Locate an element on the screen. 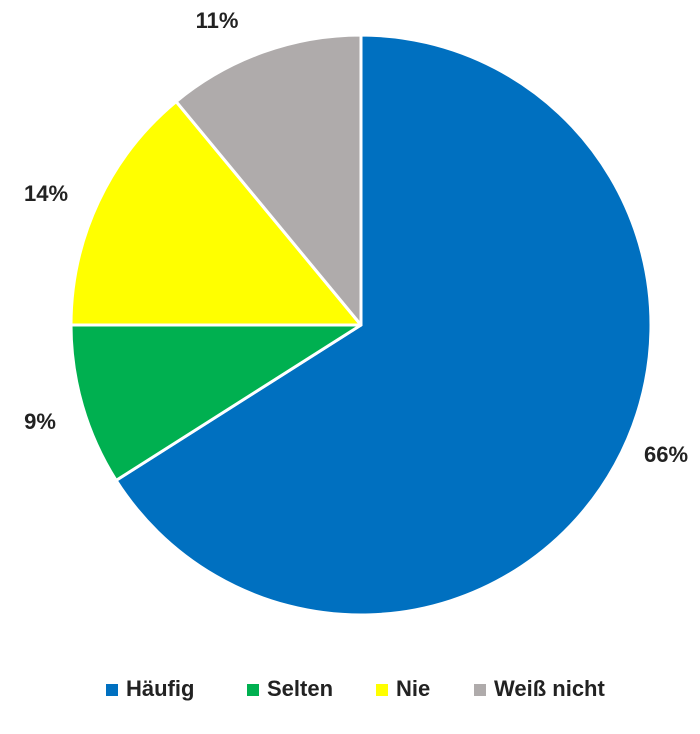 This screenshot has width=700, height=734. legend-item-selten: Selten is located at coordinates (290, 688).